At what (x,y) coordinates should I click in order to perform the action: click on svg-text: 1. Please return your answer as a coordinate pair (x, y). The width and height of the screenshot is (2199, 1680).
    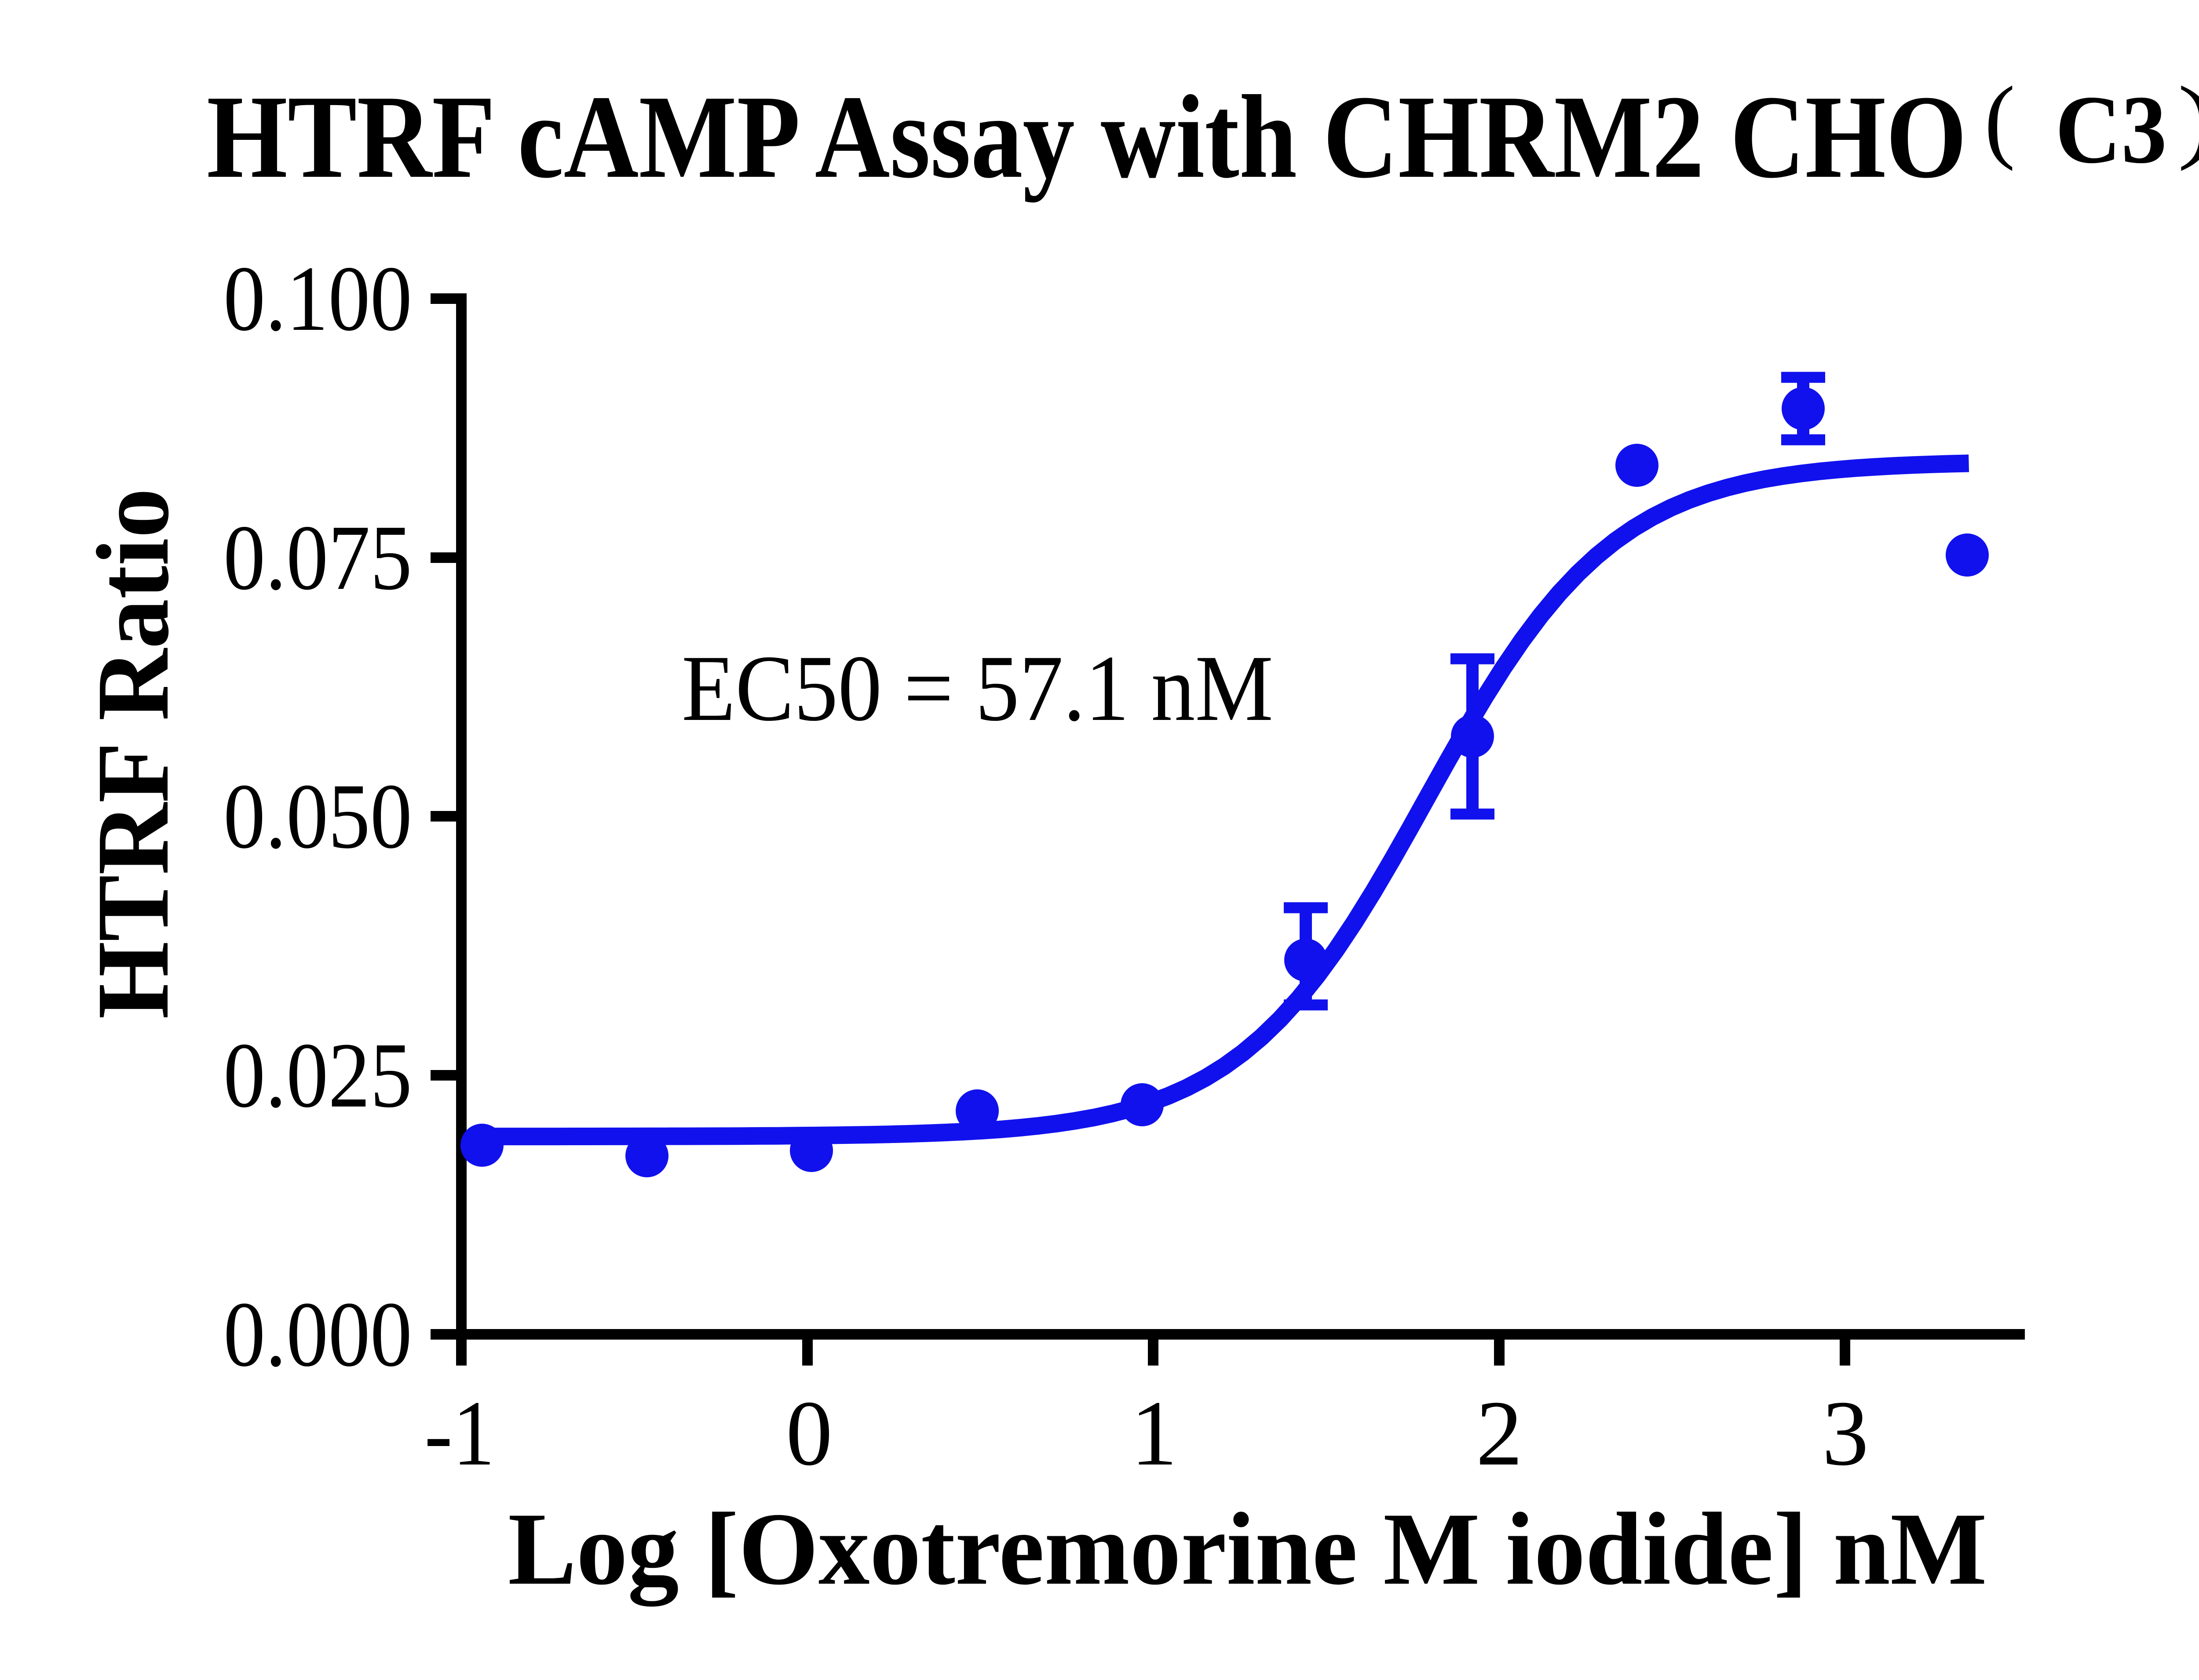
    Looking at the image, I should click on (1154, 1433).